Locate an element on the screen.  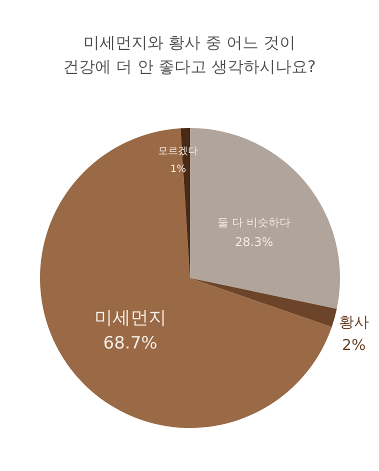
data-label: 2% is located at coordinates (354, 345).